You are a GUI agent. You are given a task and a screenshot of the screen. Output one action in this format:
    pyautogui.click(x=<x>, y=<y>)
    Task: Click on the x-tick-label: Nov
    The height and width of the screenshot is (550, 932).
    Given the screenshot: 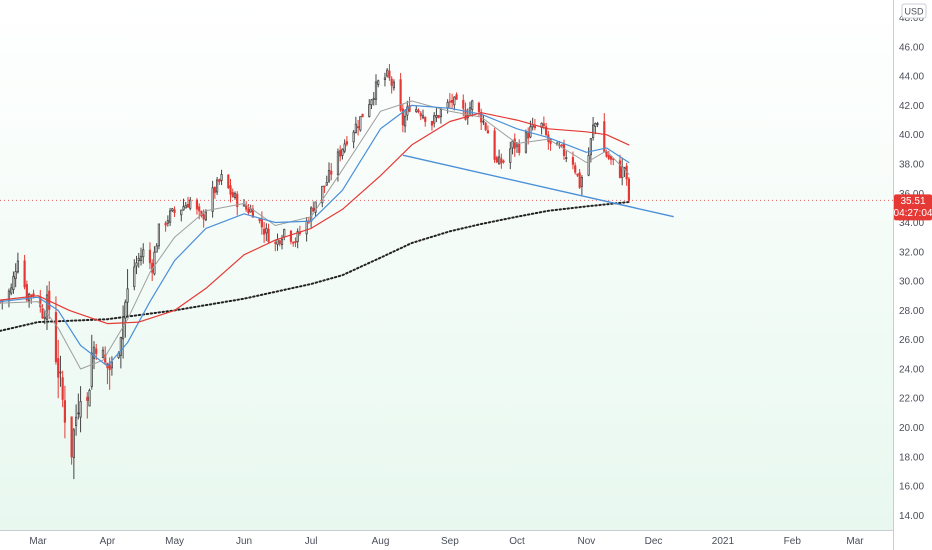 What is the action you would take?
    pyautogui.click(x=587, y=541)
    